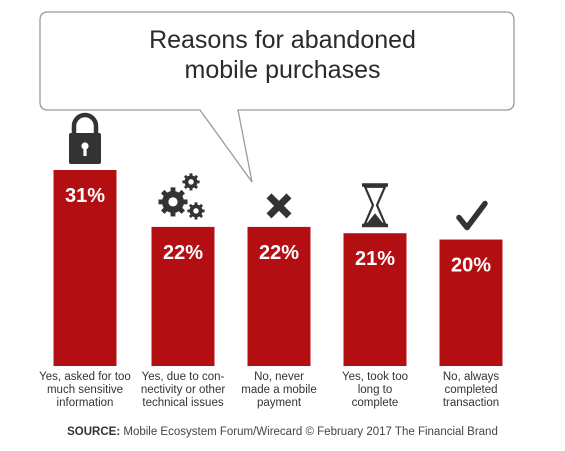 This screenshot has width=565, height=451. Describe the element at coordinates (375, 205) in the screenshot. I see `hourglass-icon` at that location.